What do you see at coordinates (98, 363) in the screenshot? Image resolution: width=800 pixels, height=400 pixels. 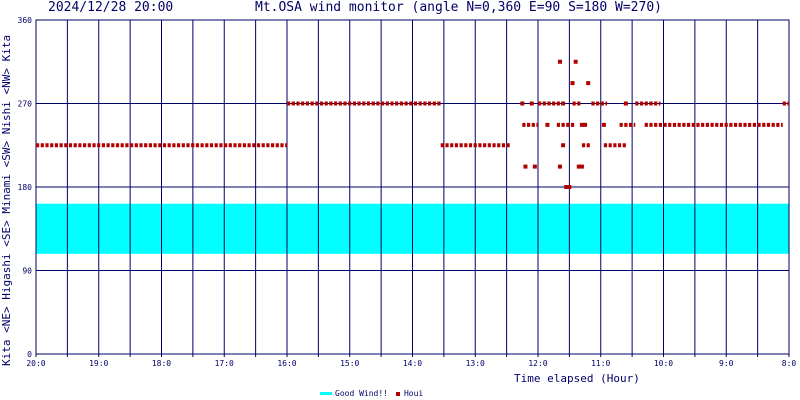 I see `x-tick-label: 19:0` at bounding box center [98, 363].